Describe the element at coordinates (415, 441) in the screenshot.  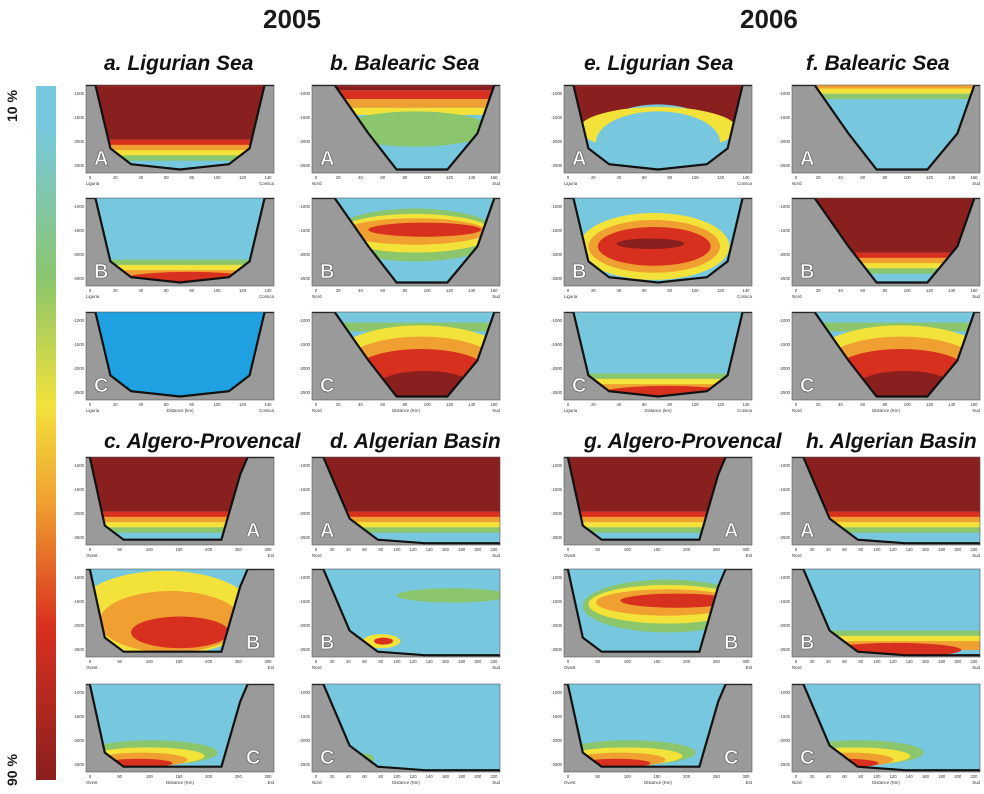
I see `panel-title-d: d. Algerian Basin` at that location.